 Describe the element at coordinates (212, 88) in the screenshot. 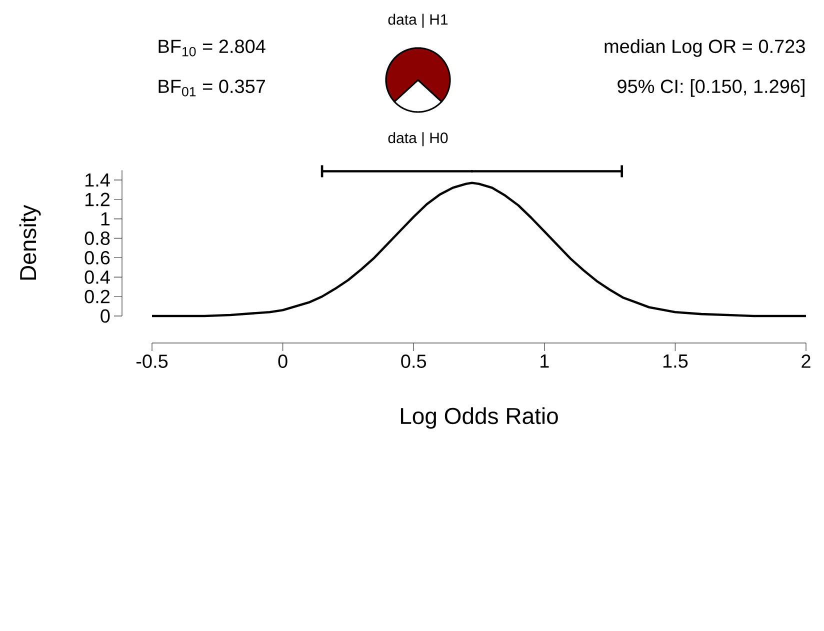

I see `text: BF$_{01}$ = 0.357` at that location.